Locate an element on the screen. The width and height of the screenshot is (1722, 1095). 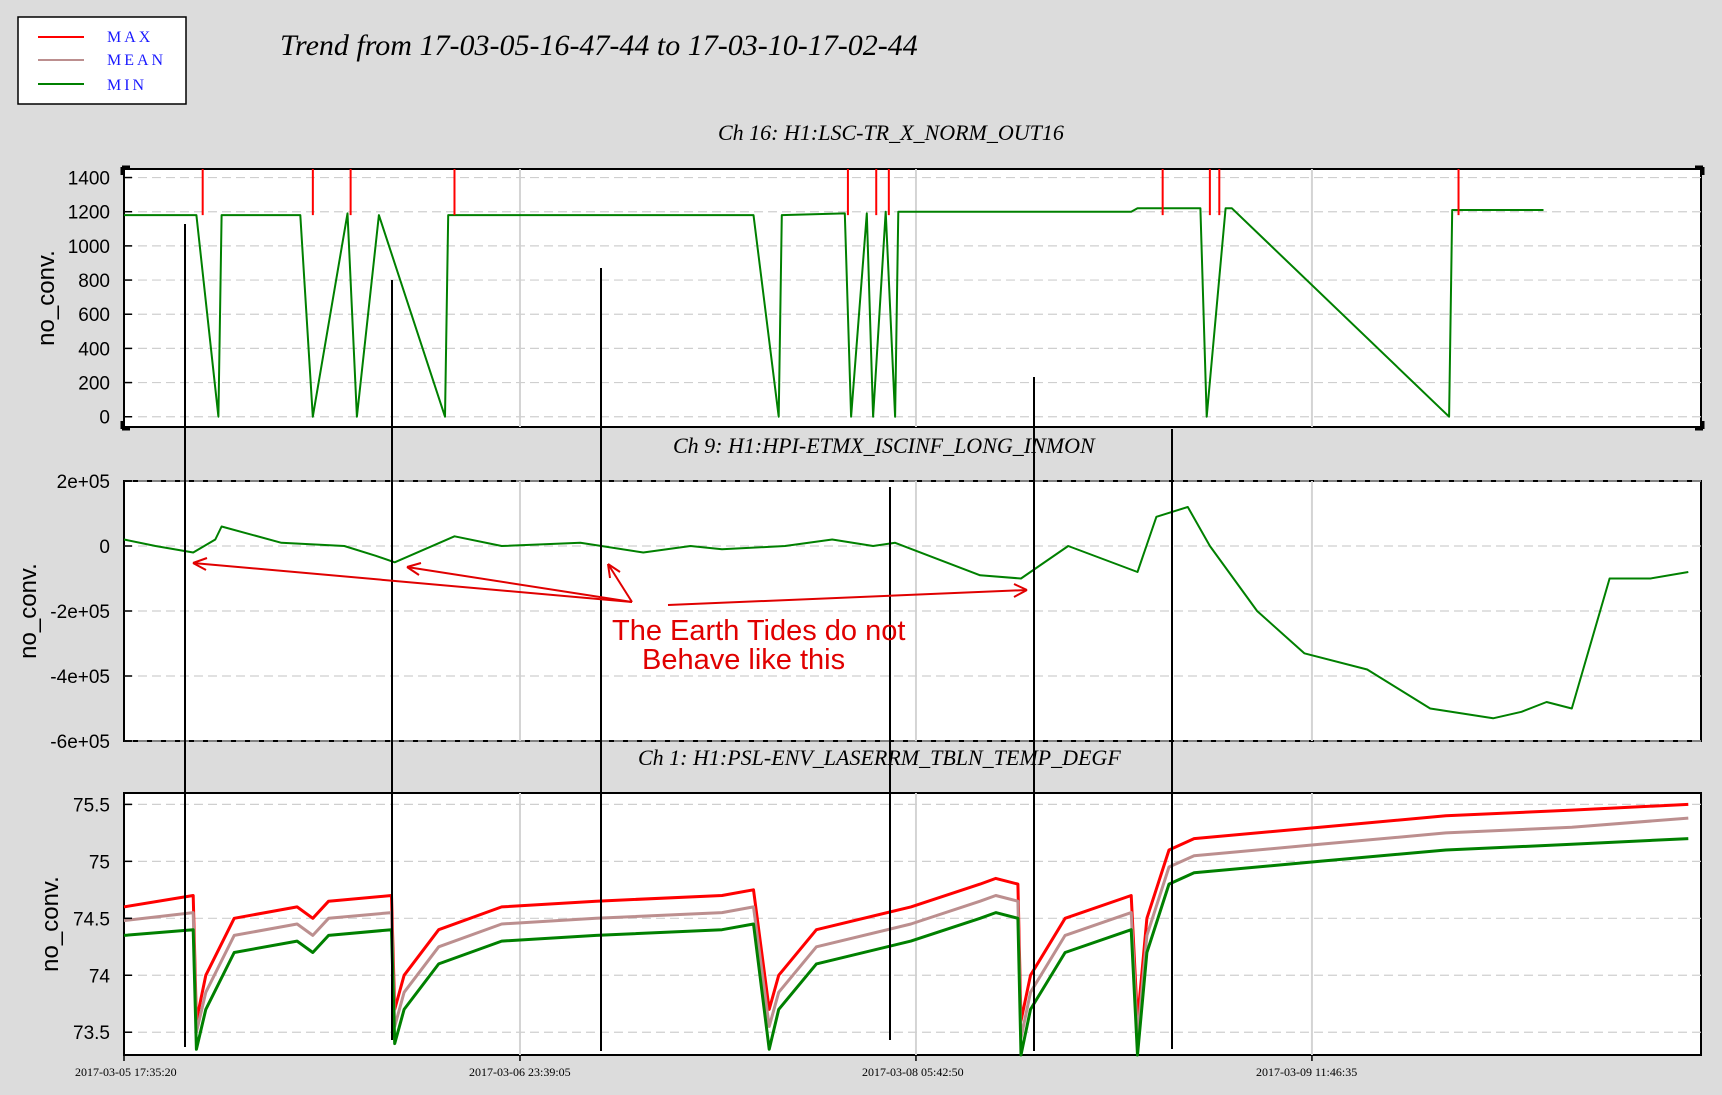
panel-1-ylabel: no_conv. is located at coordinates (46, 298).